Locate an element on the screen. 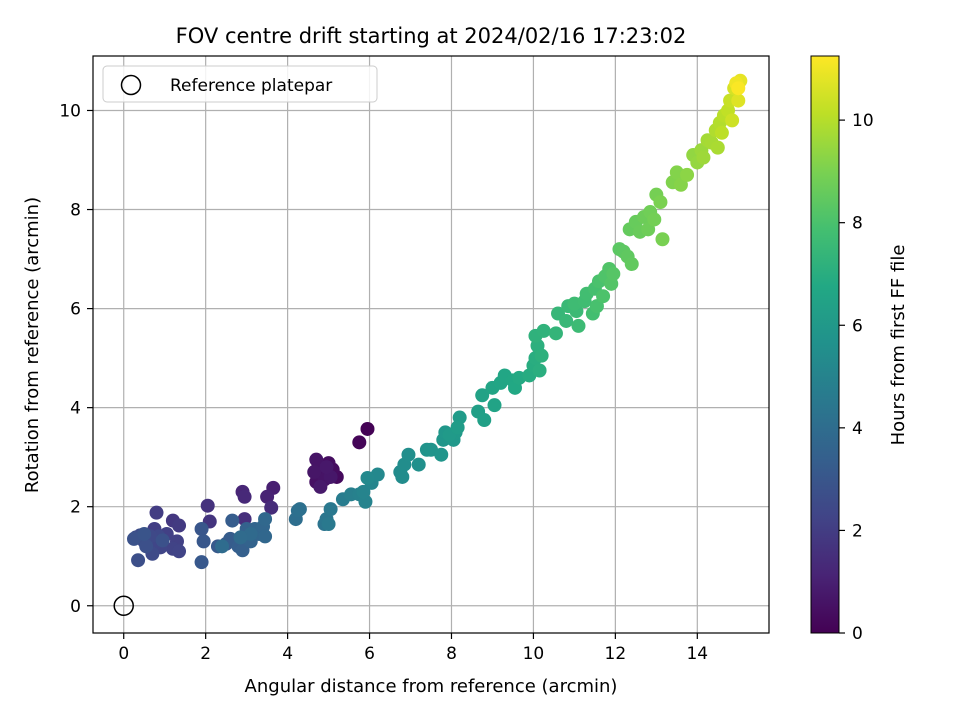  colorbar-tick-label: 10 is located at coordinates (863, 121).